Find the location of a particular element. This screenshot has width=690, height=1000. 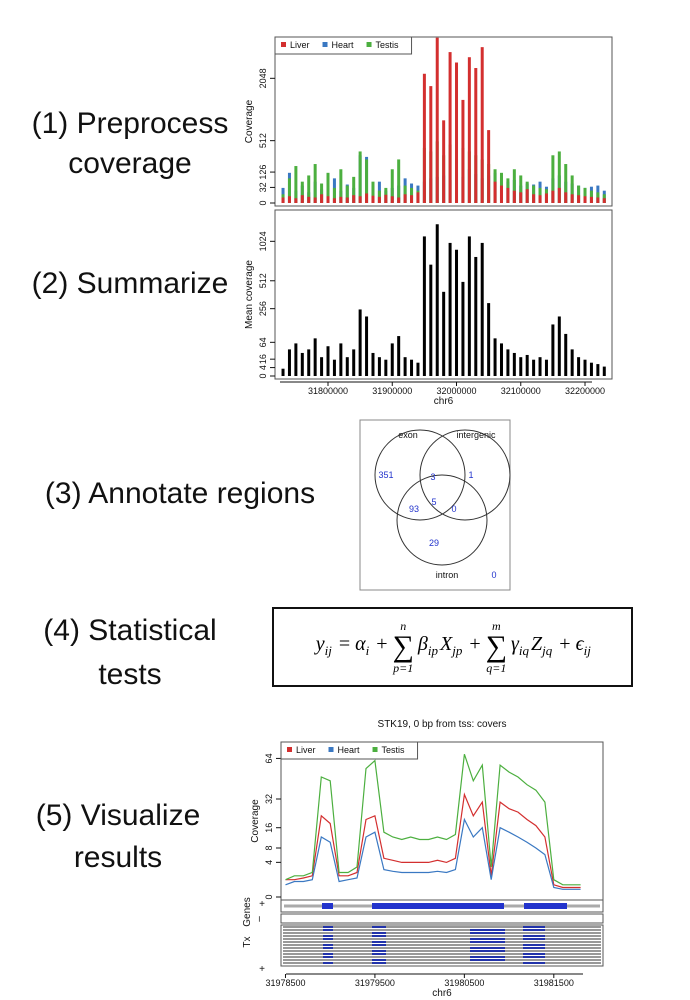

eq-lower: p=1 is located at coordinates (402, 668).